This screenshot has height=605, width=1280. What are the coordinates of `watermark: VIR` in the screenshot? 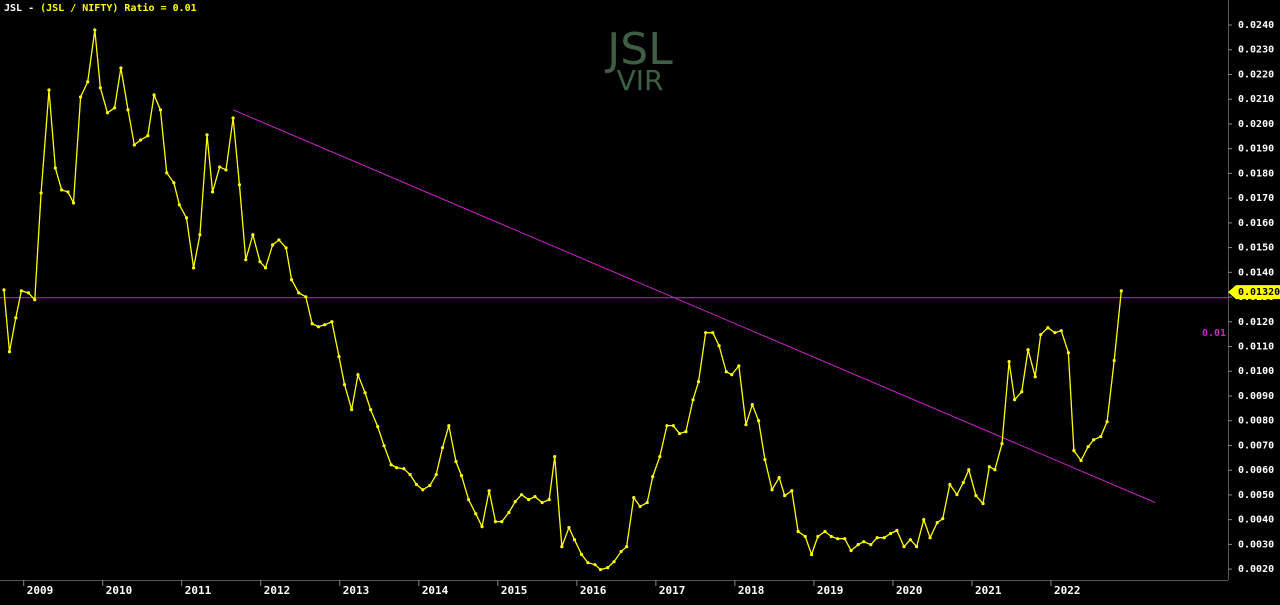 It's located at (640, 80).